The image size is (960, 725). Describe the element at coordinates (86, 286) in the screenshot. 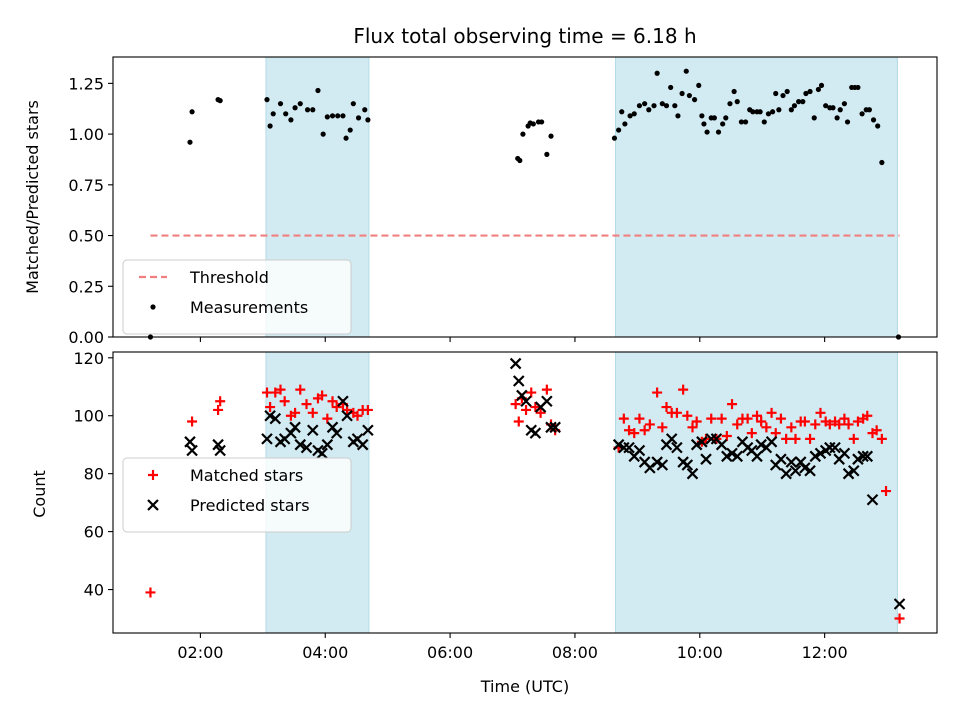

I see `y-tick-label: 0.25` at that location.